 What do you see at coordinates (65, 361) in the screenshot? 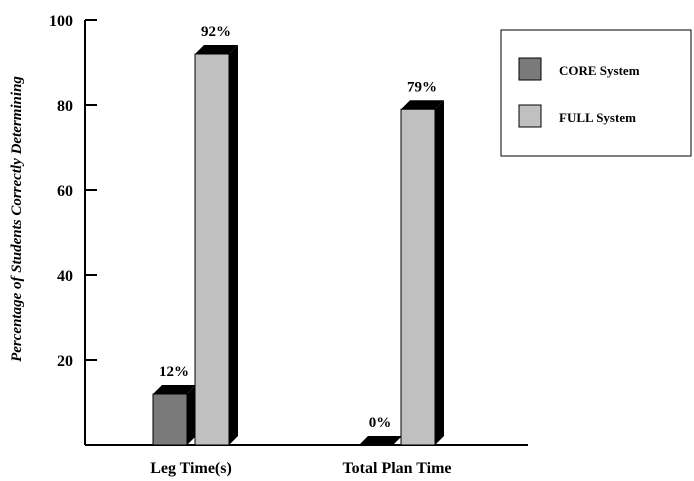
I see `y-tick-label: 20` at bounding box center [65, 361].